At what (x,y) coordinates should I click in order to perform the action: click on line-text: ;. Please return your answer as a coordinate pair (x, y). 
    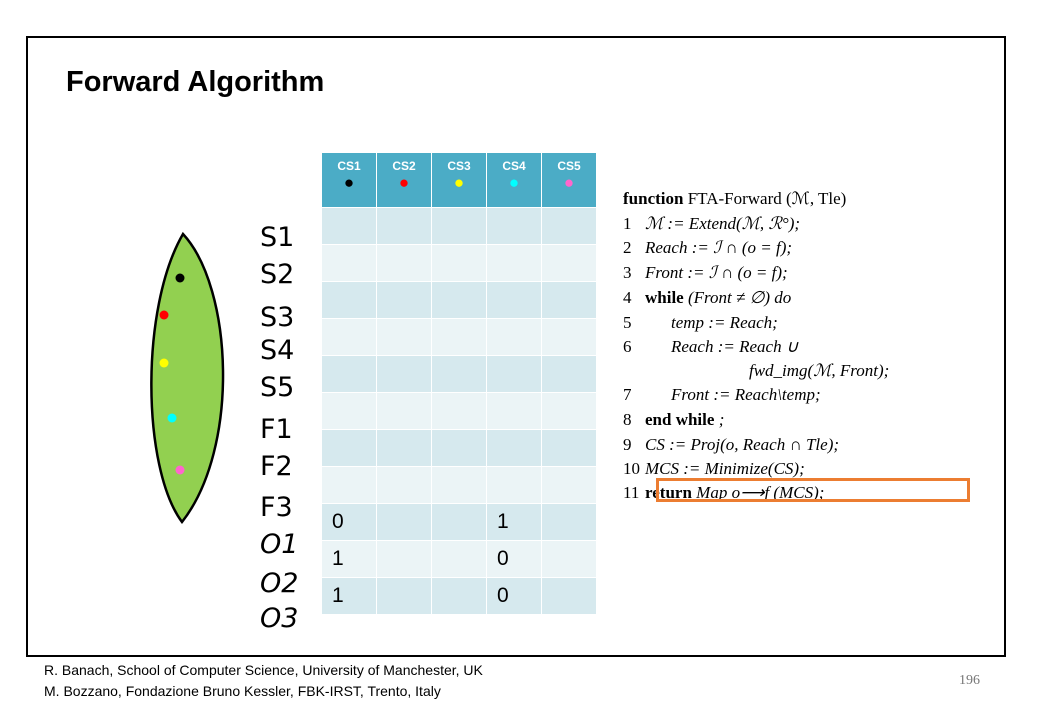
    Looking at the image, I should click on (721, 419).